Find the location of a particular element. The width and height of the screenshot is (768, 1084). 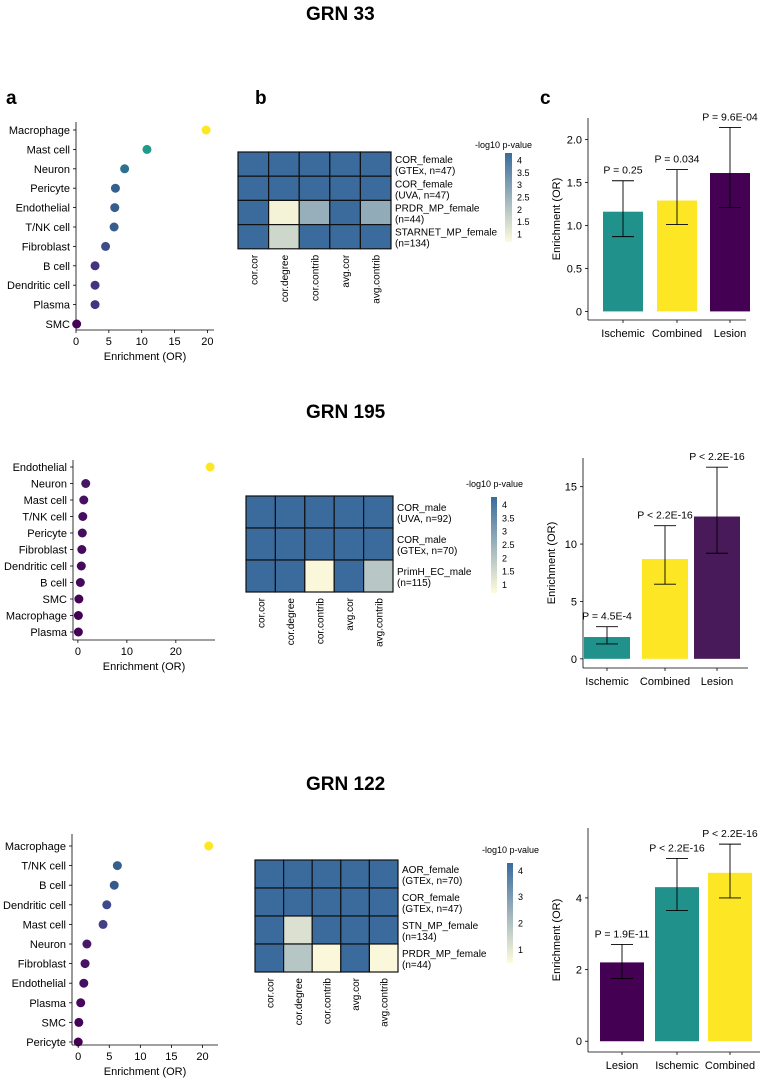

dot-x-tick-label: 20 is located at coordinates (202, 1057).